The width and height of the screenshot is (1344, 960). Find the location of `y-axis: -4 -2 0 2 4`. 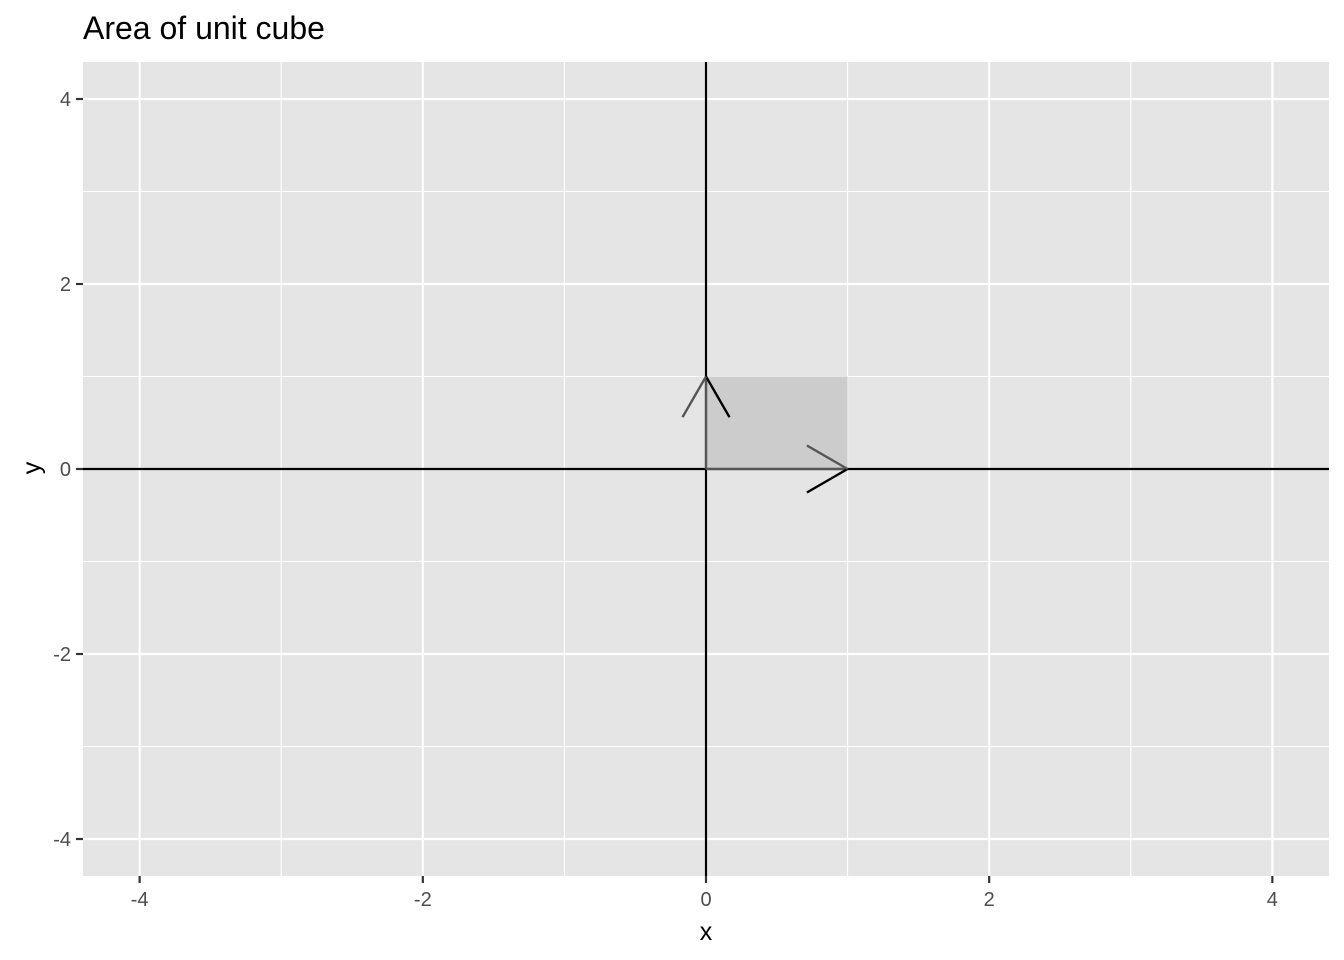

y-axis: -4 -2 0 2 4 is located at coordinates (68, 470).